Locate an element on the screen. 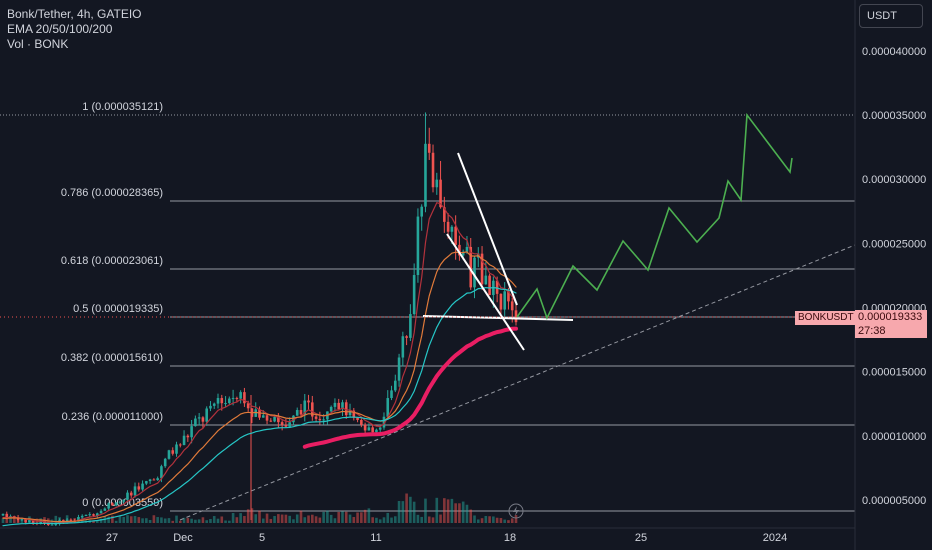 Image resolution: width=932 pixels, height=550 pixels. time-tick-label: 5 is located at coordinates (262, 538).